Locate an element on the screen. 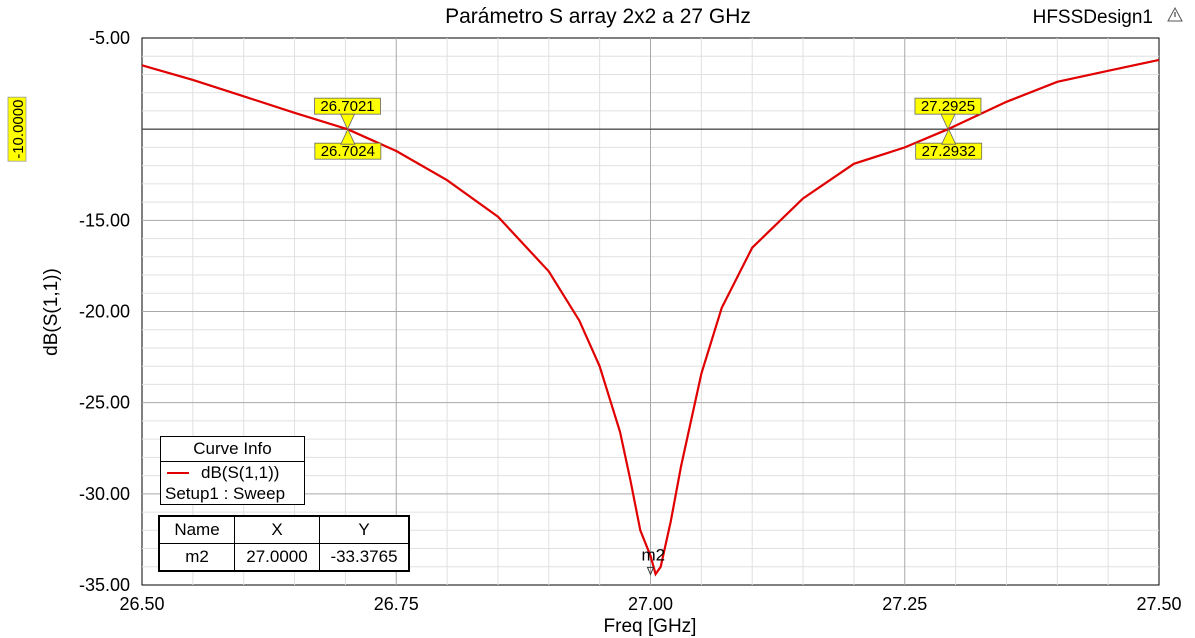 This screenshot has width=1195, height=638. reference-line-label: -10.0000 is located at coordinates (18, 129).